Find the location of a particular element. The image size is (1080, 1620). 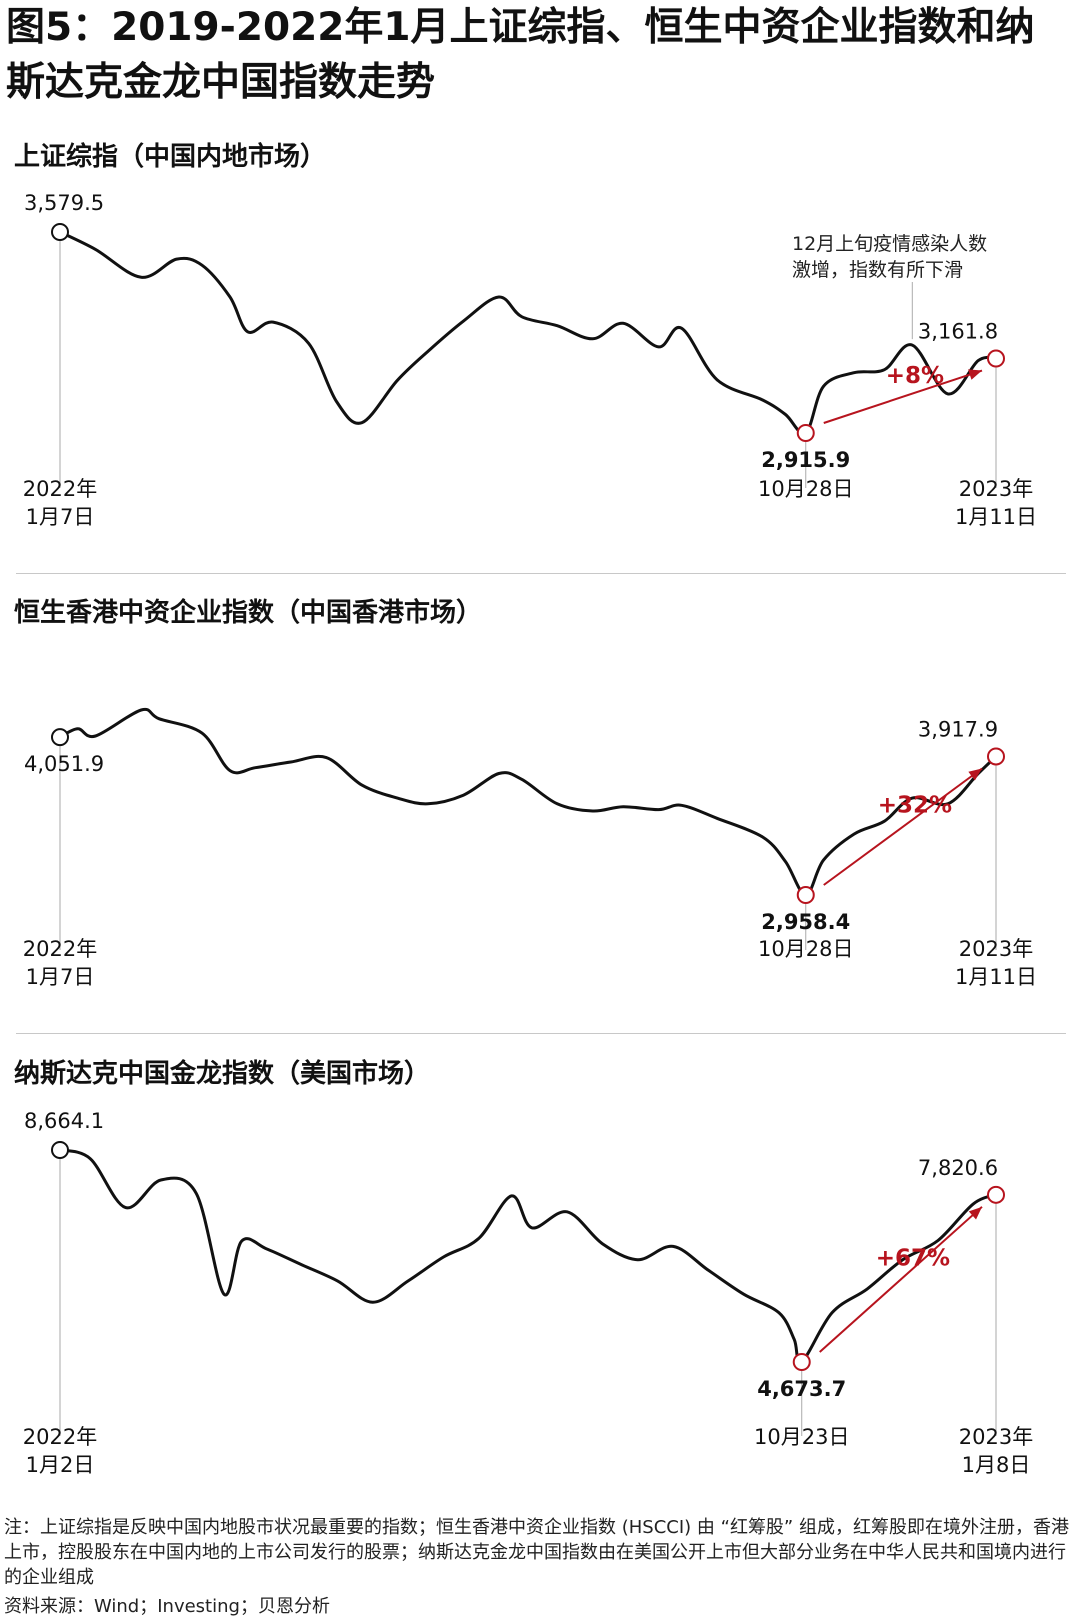

growth-percent-label: +8% is located at coordinates (915, 376).